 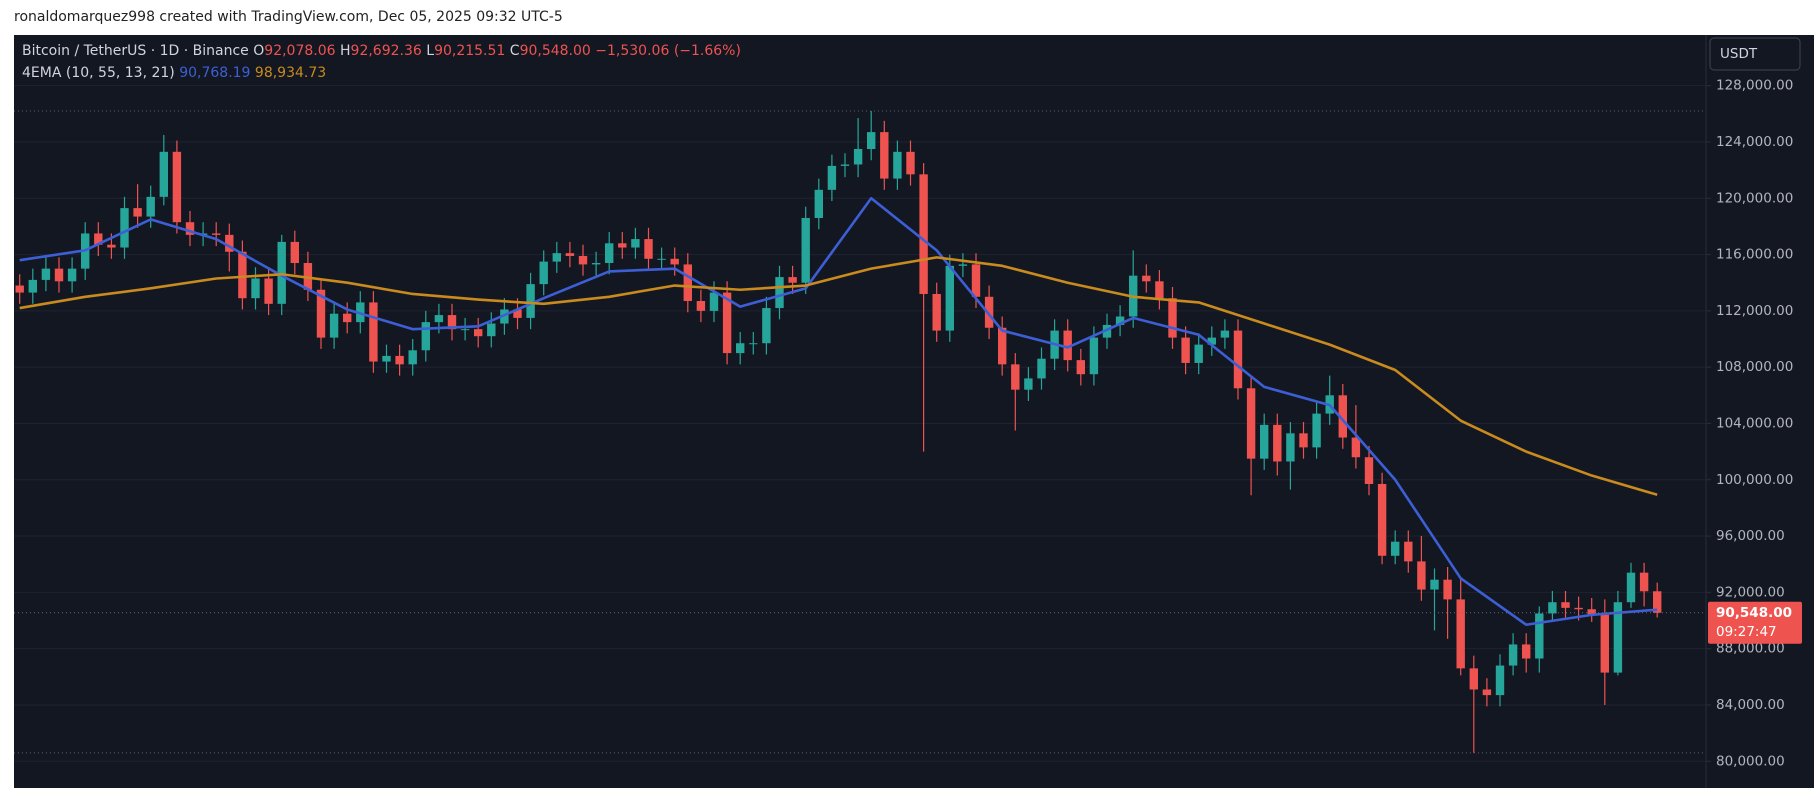 What do you see at coordinates (215, 73) in the screenshot?
I see `ema-value: 90,768.19` at bounding box center [215, 73].